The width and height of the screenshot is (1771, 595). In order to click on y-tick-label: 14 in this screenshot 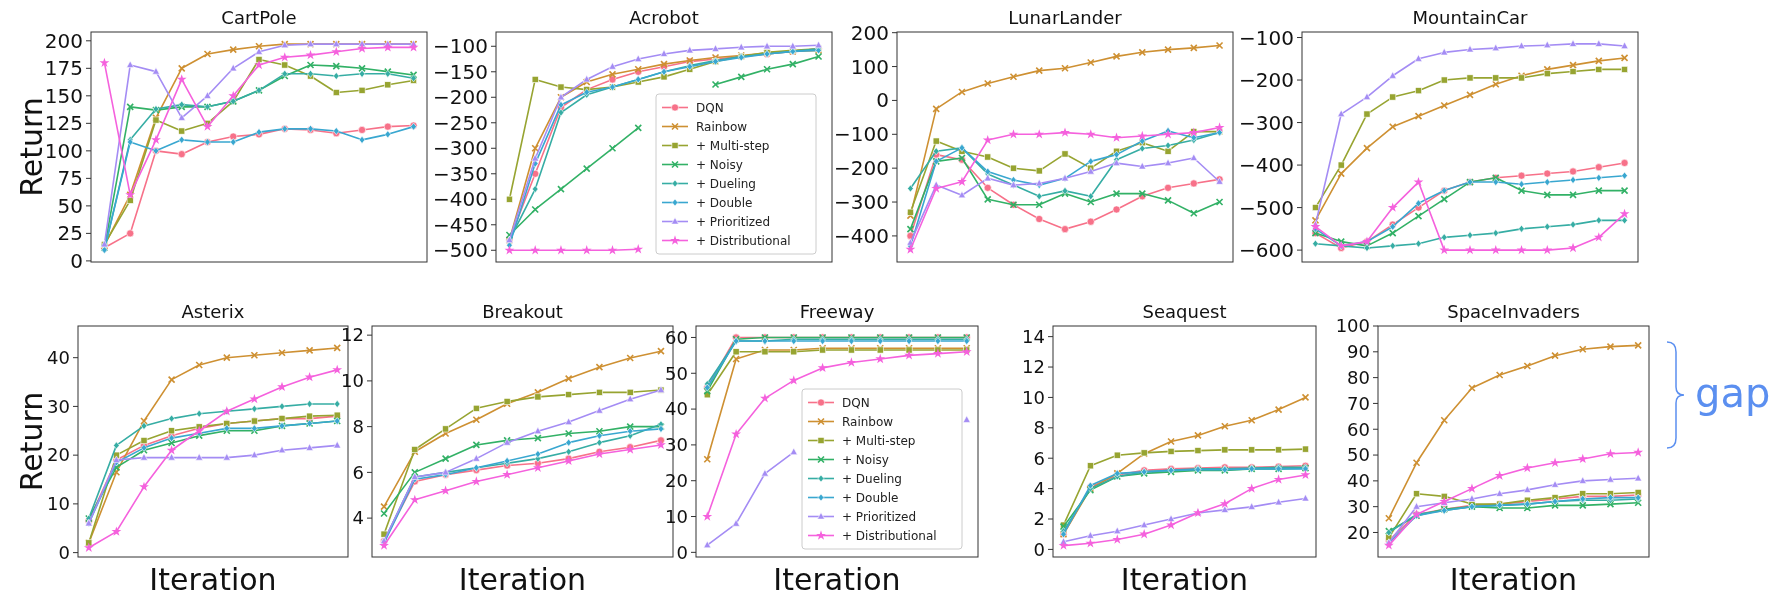, I will do `click(1033, 336)`.